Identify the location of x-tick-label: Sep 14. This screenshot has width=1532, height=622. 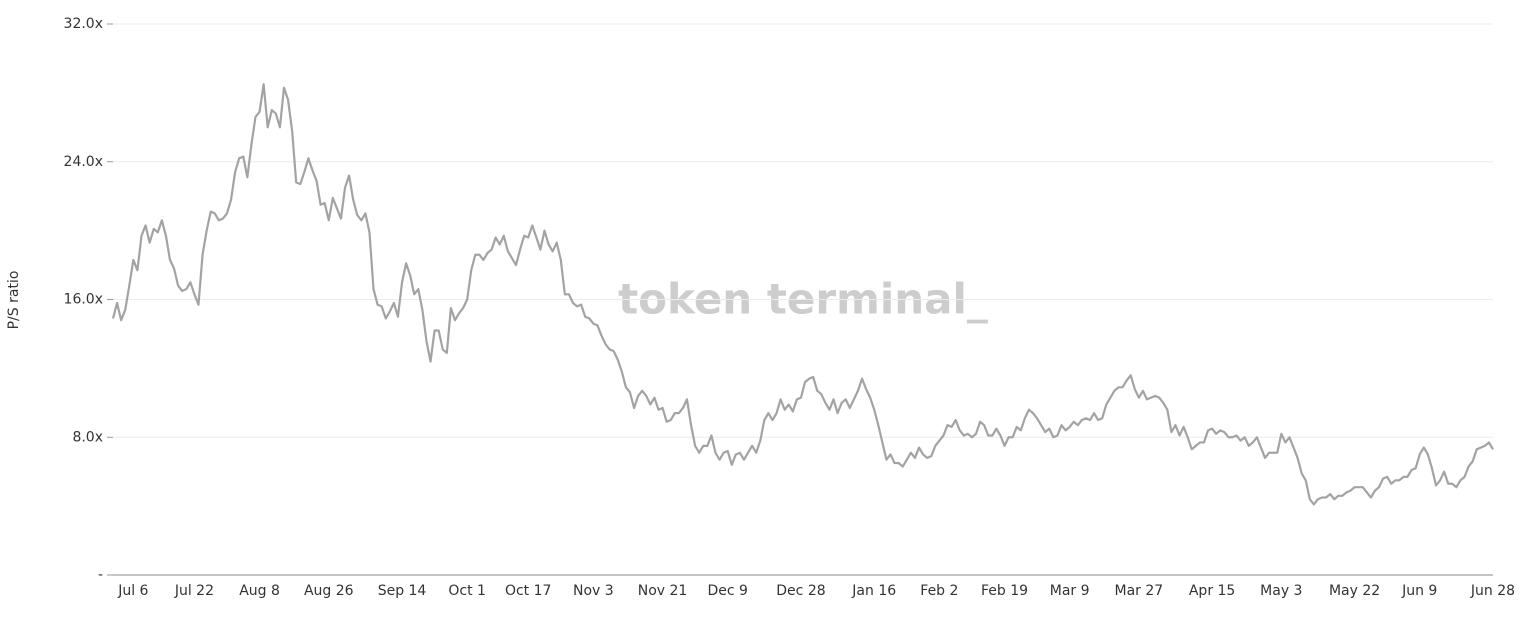
(402, 591).